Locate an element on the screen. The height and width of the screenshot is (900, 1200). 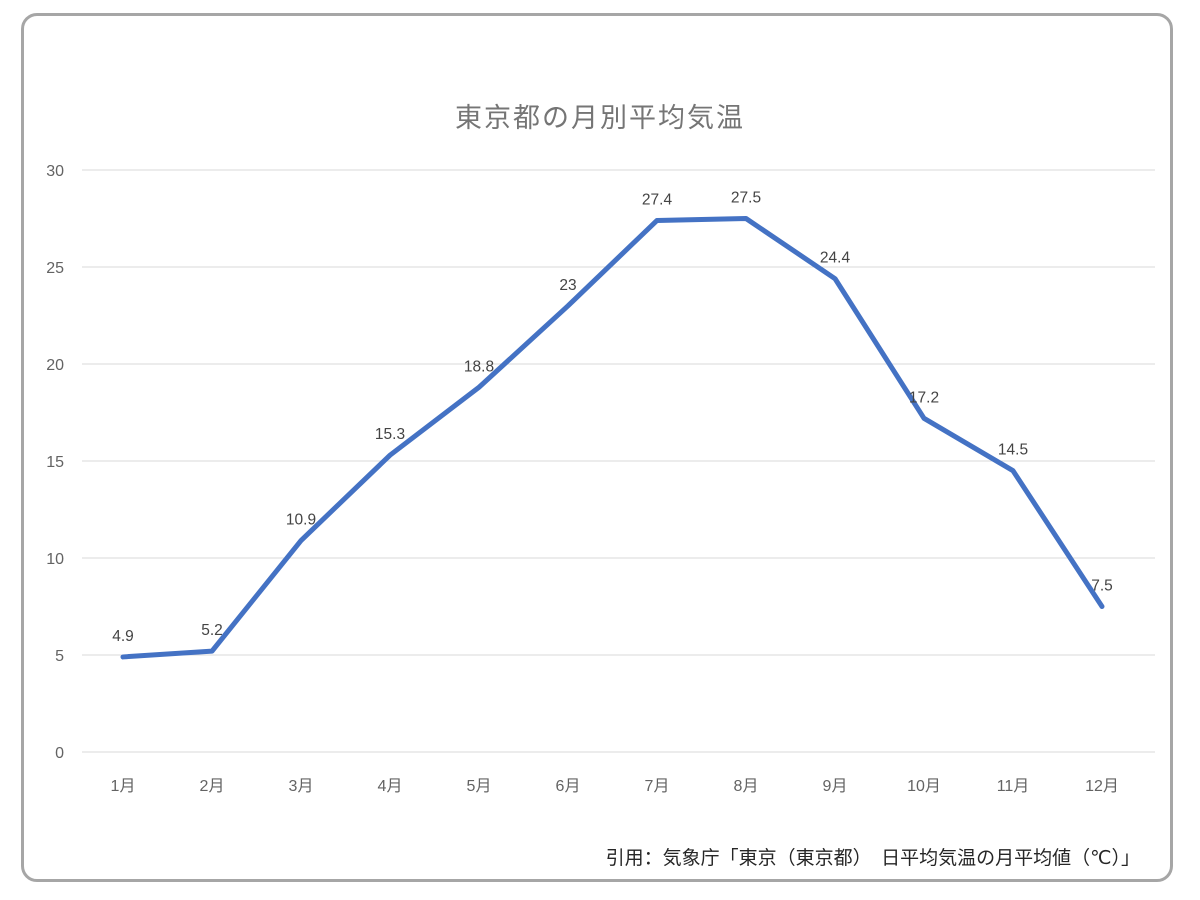
y-axis-tick-label: 0 is located at coordinates (59, 753).